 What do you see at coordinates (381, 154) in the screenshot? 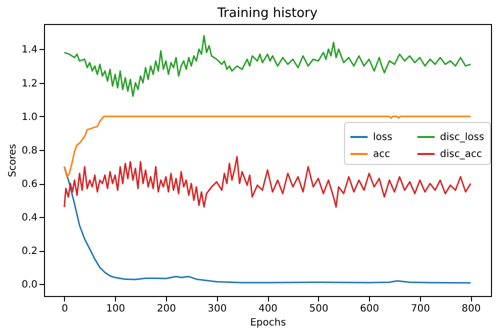
I see `legend-label: acc` at bounding box center [381, 154].